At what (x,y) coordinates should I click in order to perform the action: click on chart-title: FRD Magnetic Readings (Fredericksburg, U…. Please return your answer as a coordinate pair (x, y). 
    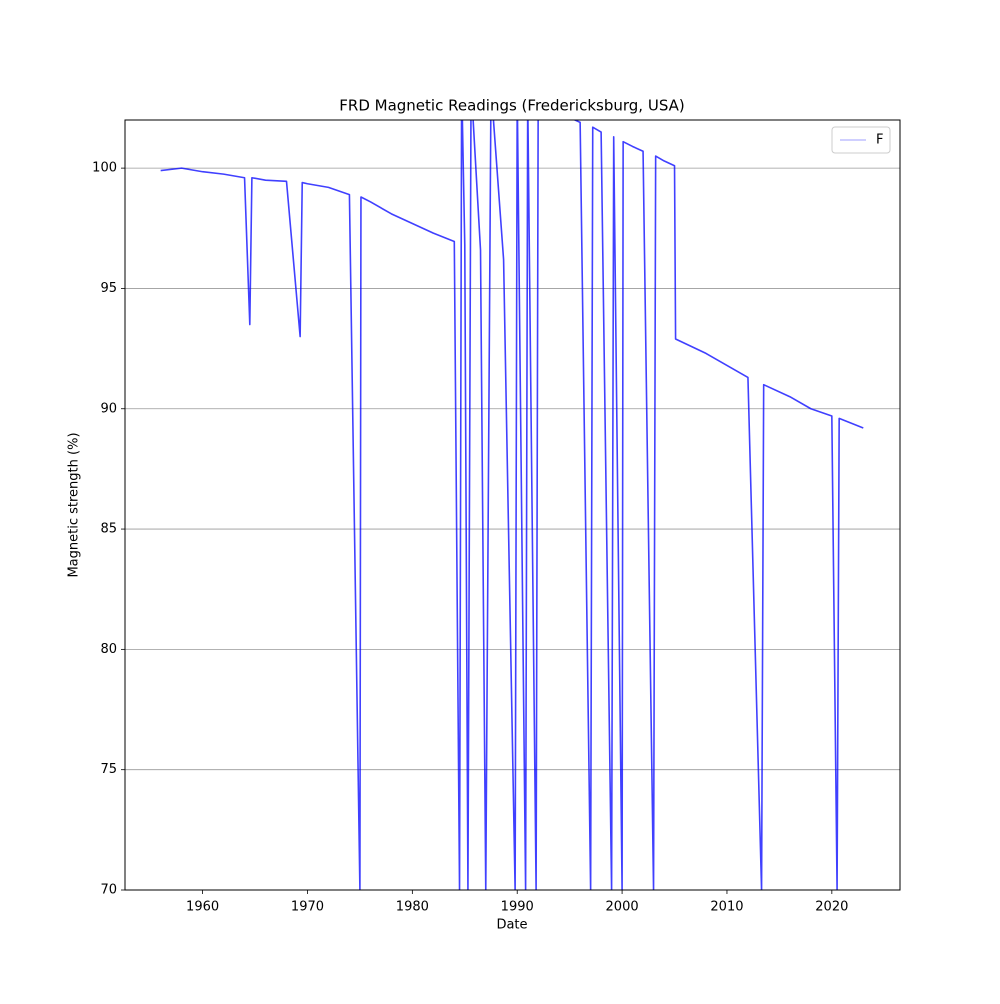
    Looking at the image, I should click on (511, 106).